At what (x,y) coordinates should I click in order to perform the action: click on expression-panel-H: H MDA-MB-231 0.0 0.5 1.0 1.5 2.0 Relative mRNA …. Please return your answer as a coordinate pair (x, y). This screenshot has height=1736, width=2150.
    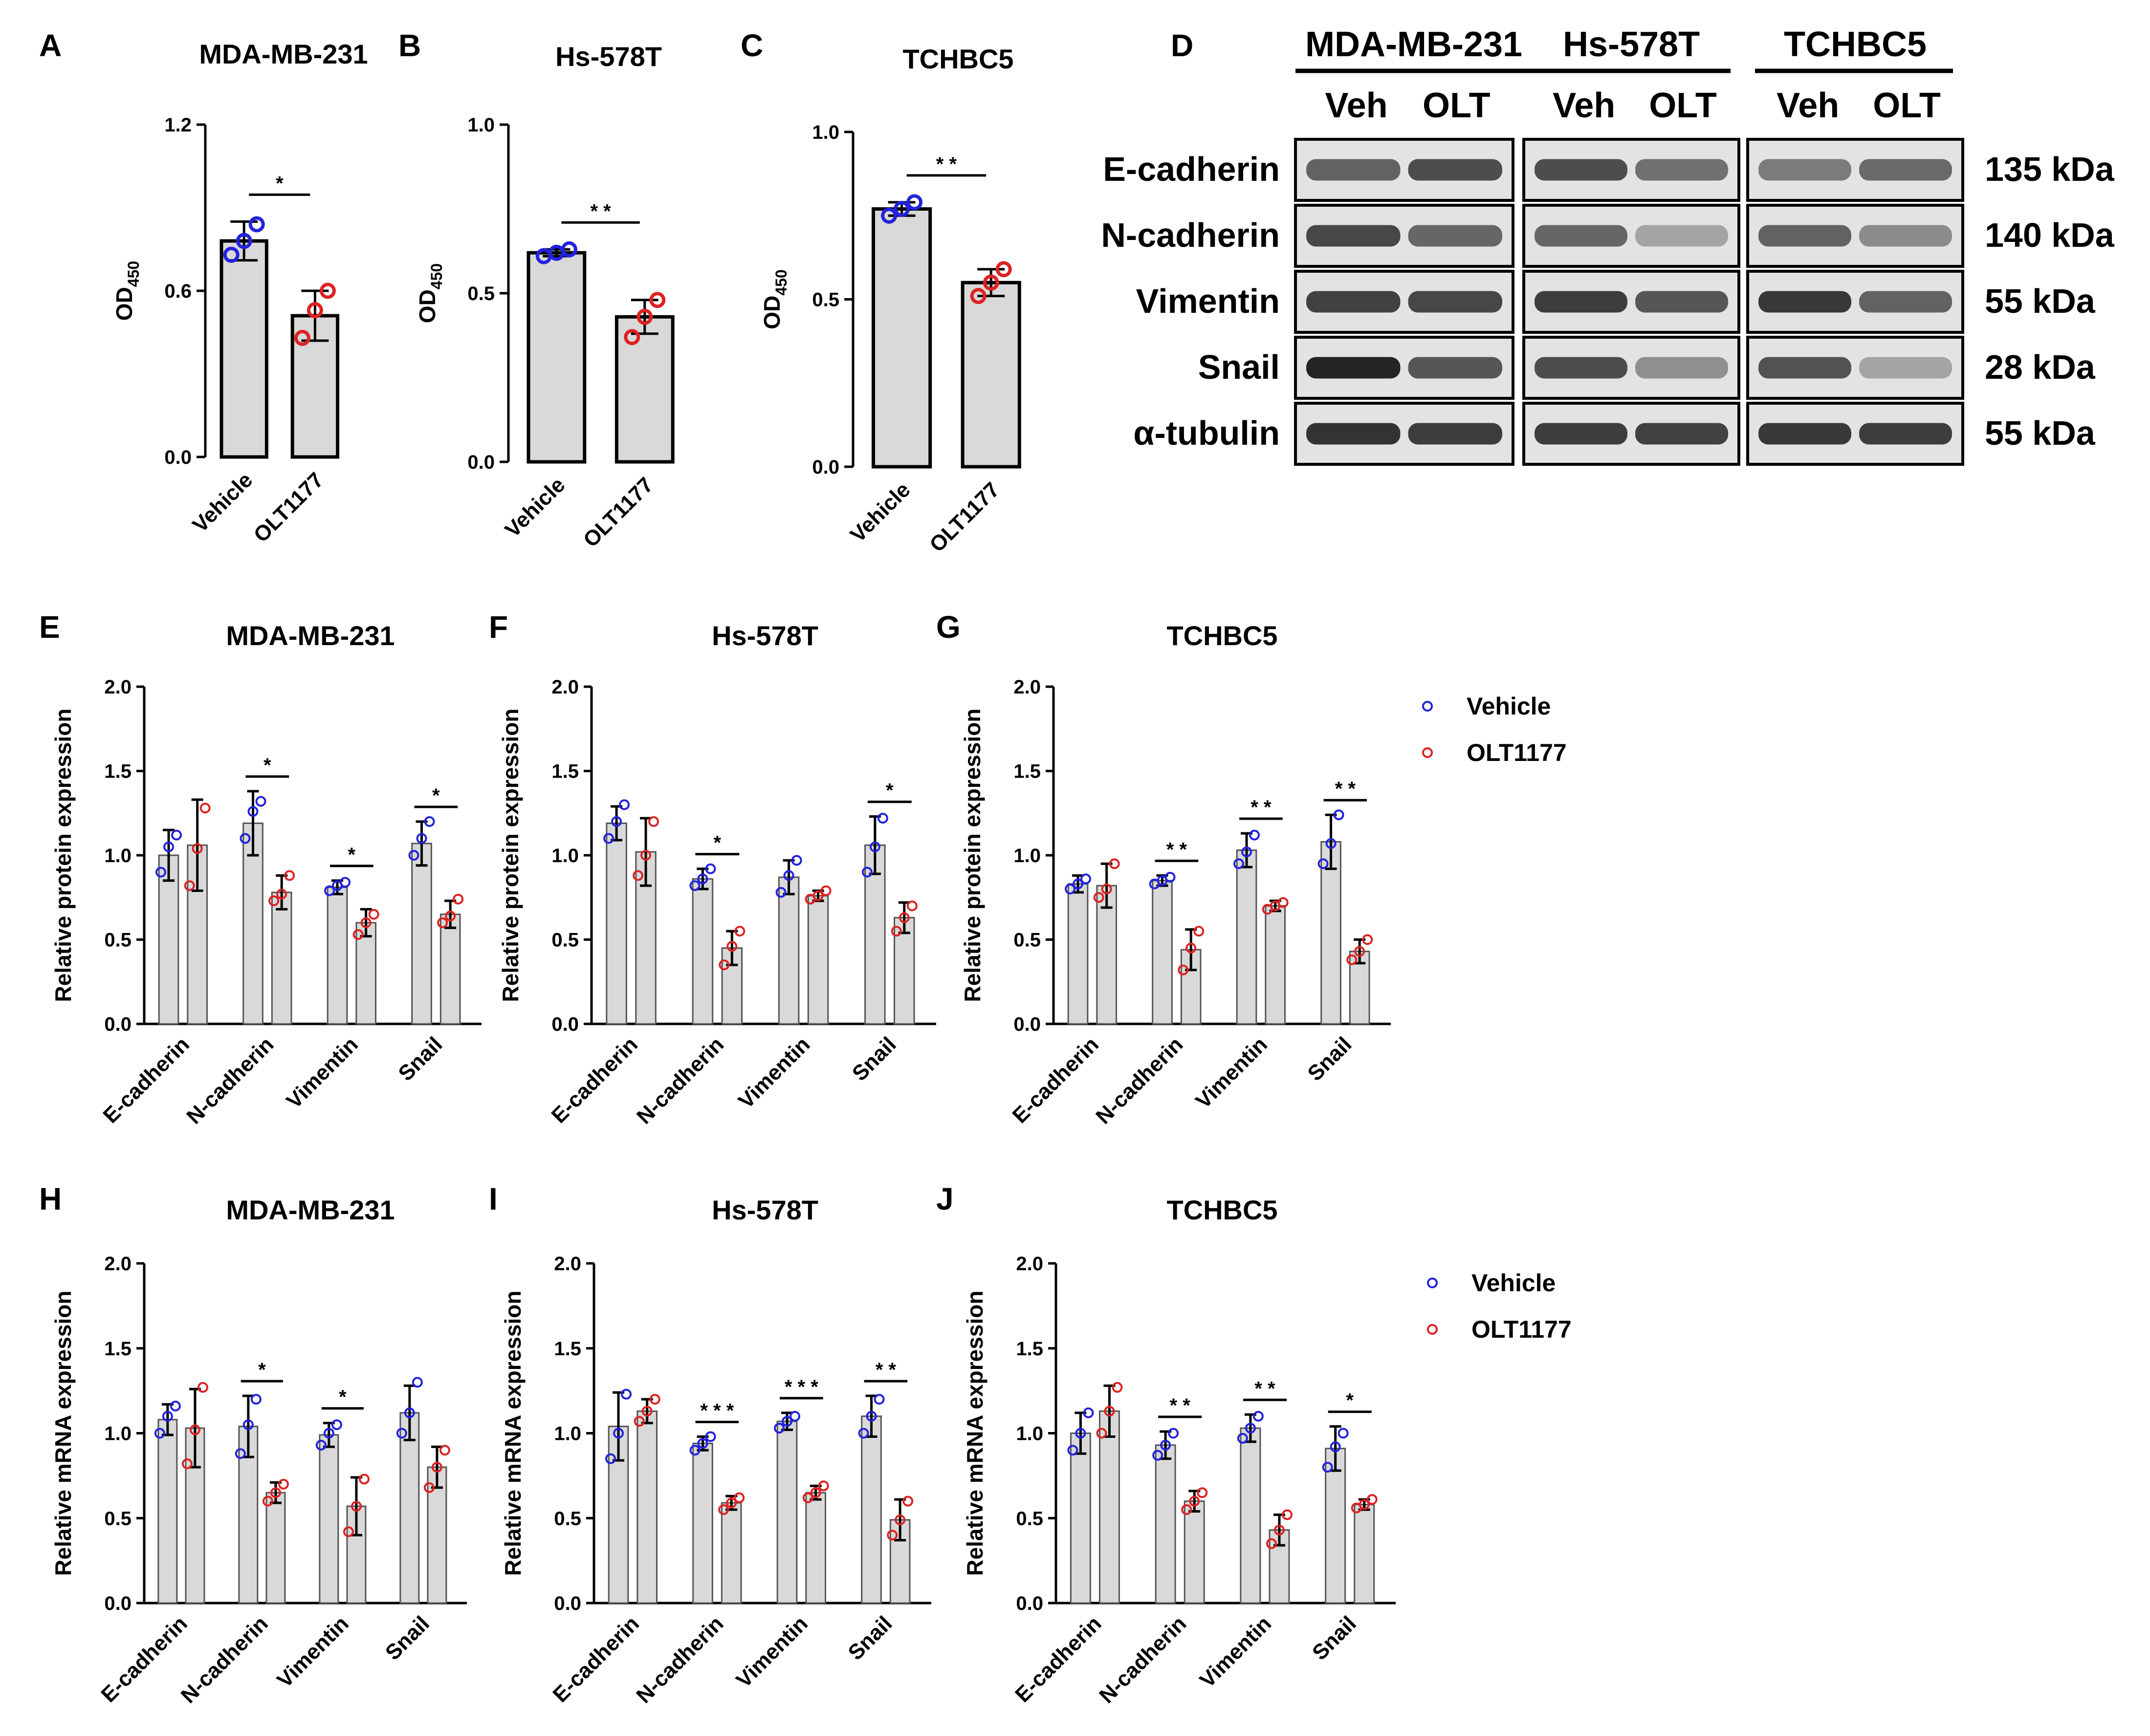
    Looking at the image, I should click on (253, 1444).